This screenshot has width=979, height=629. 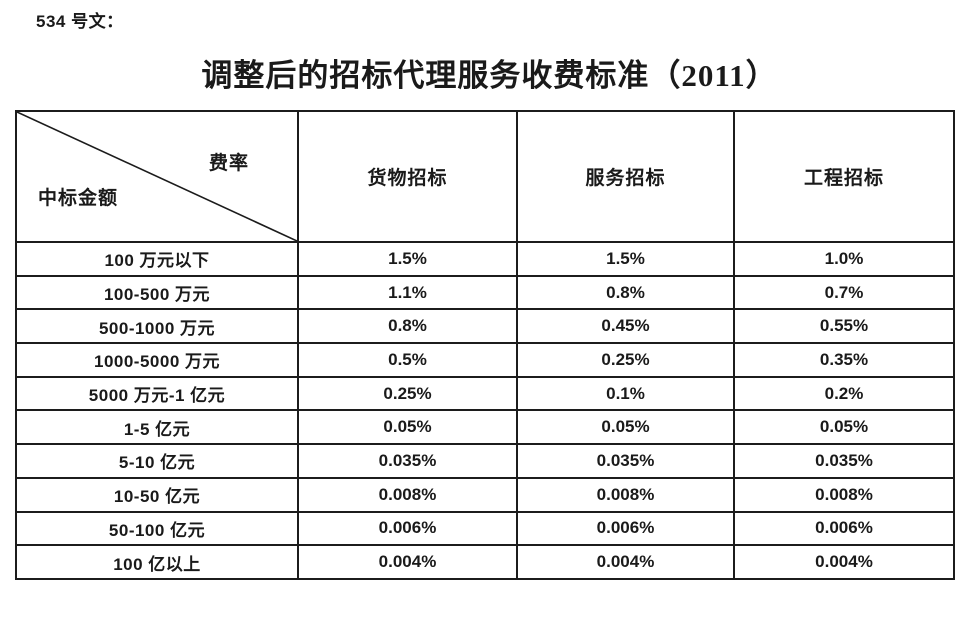 What do you see at coordinates (157, 393) in the screenshot?
I see `row-label: 5000 万元-1 亿元` at bounding box center [157, 393].